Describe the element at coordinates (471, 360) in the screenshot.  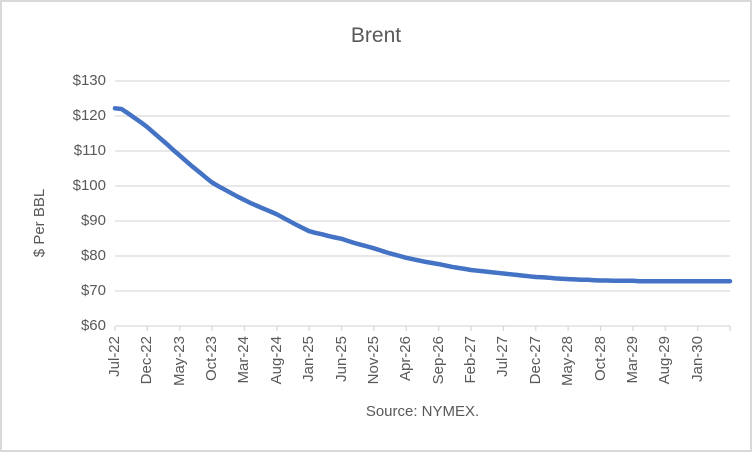
I see `x-tick-label: Feb-27` at that location.